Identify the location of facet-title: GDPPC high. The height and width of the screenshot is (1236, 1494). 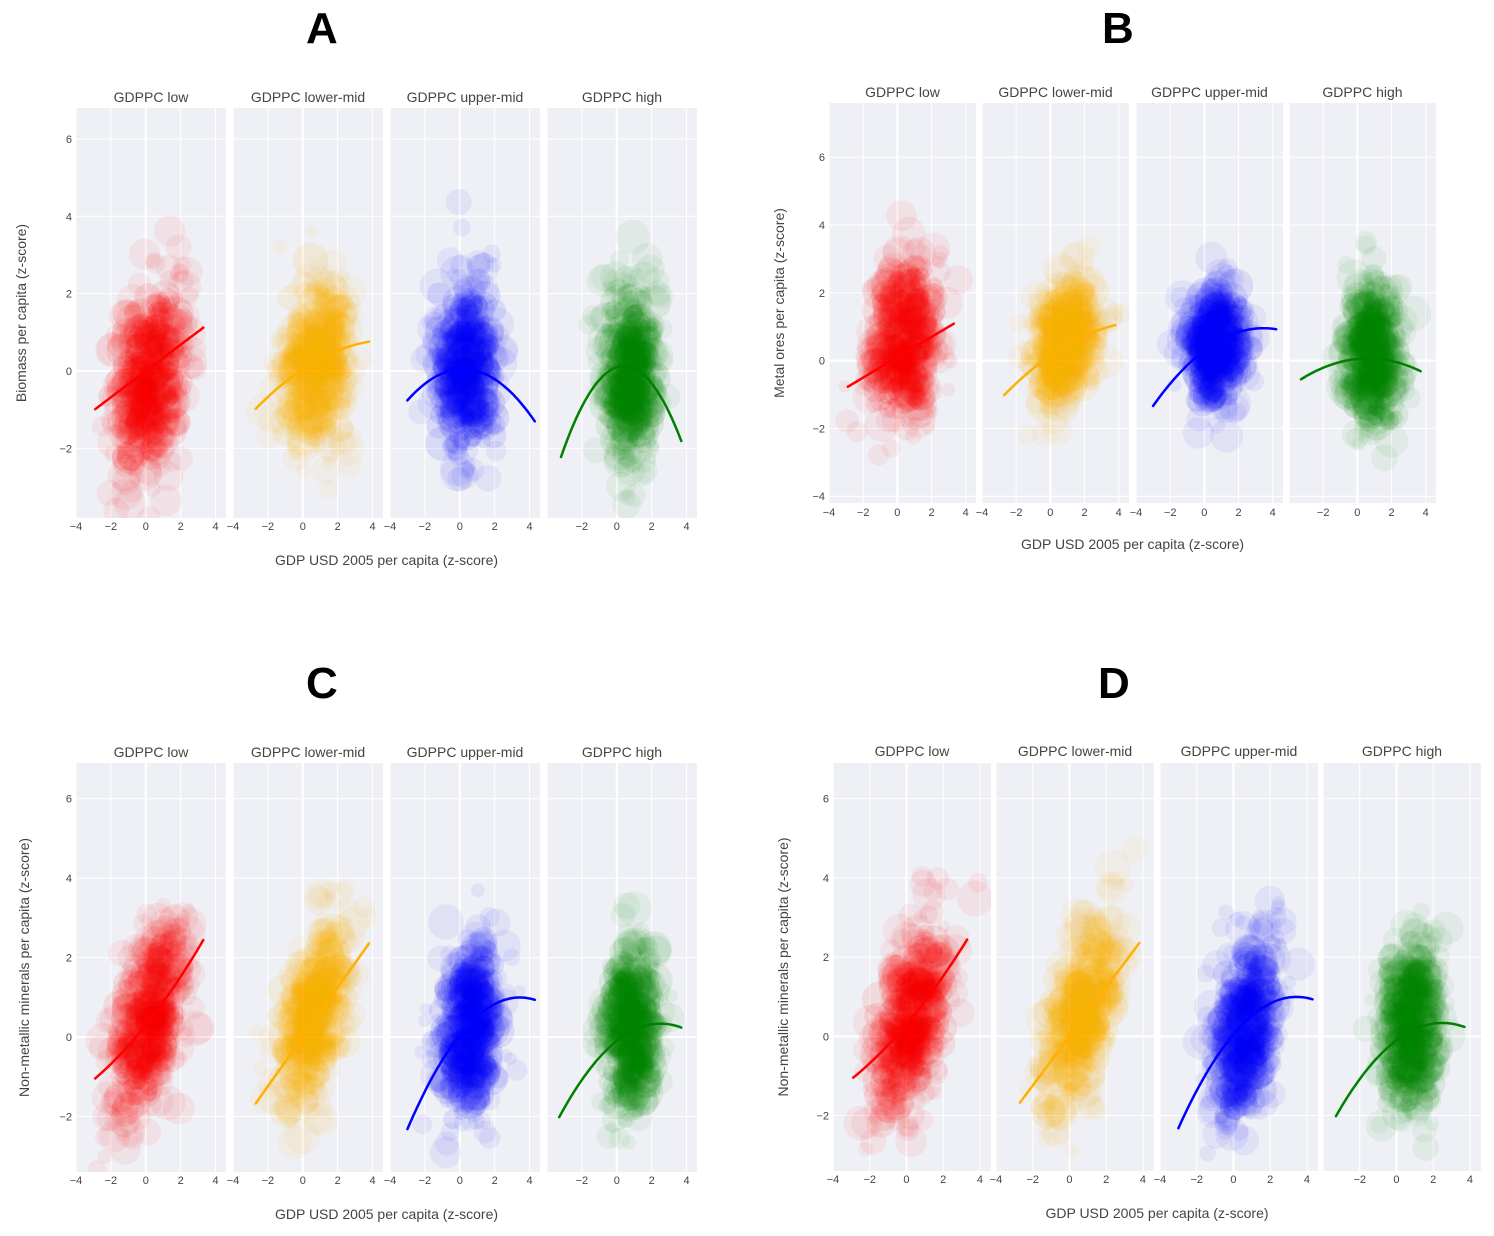
(622, 97).